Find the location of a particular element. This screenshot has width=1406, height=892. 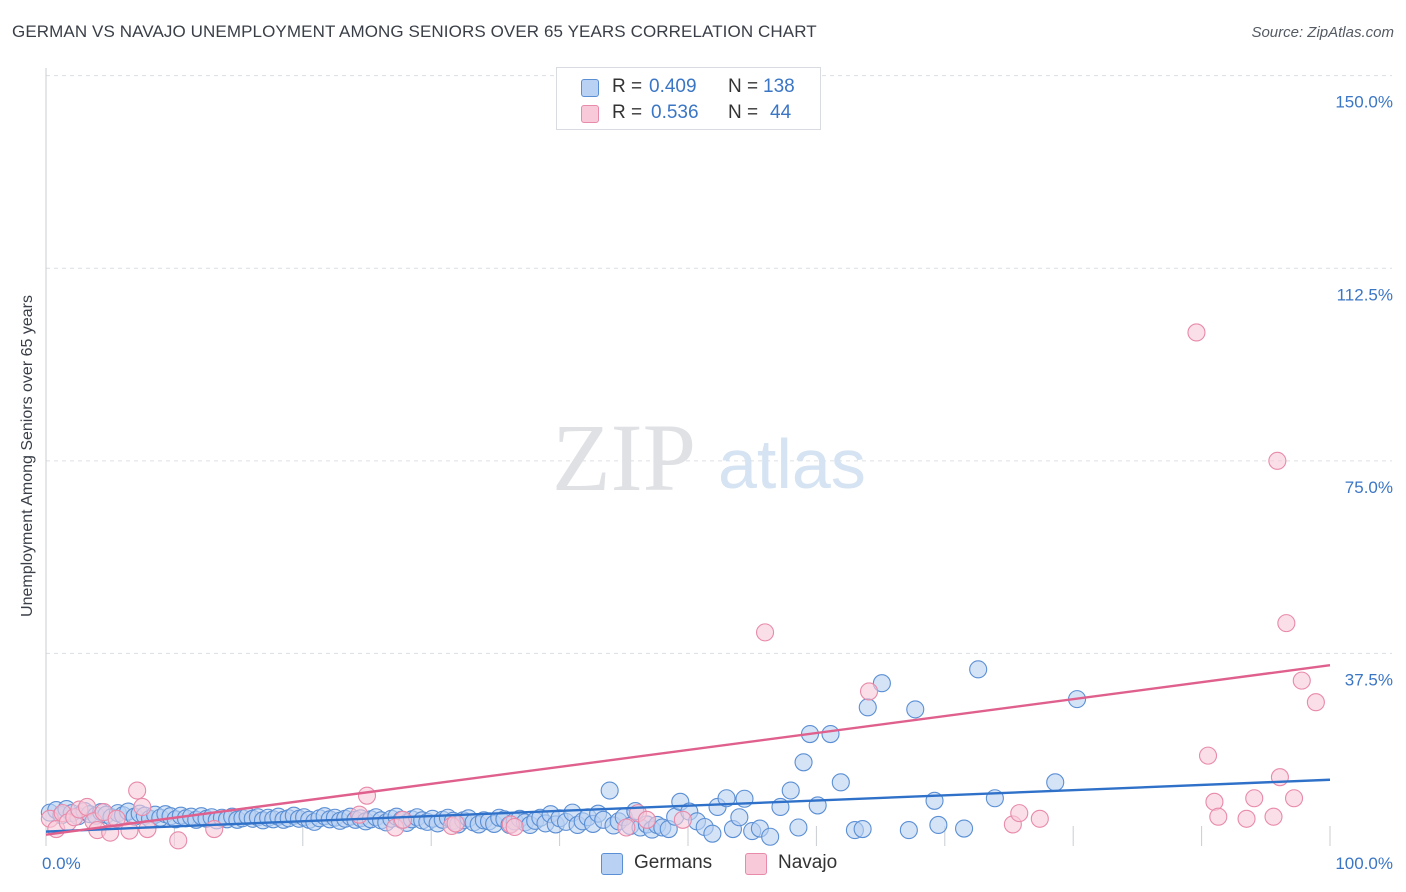

germans-n-label: N = is located at coordinates (743, 86).